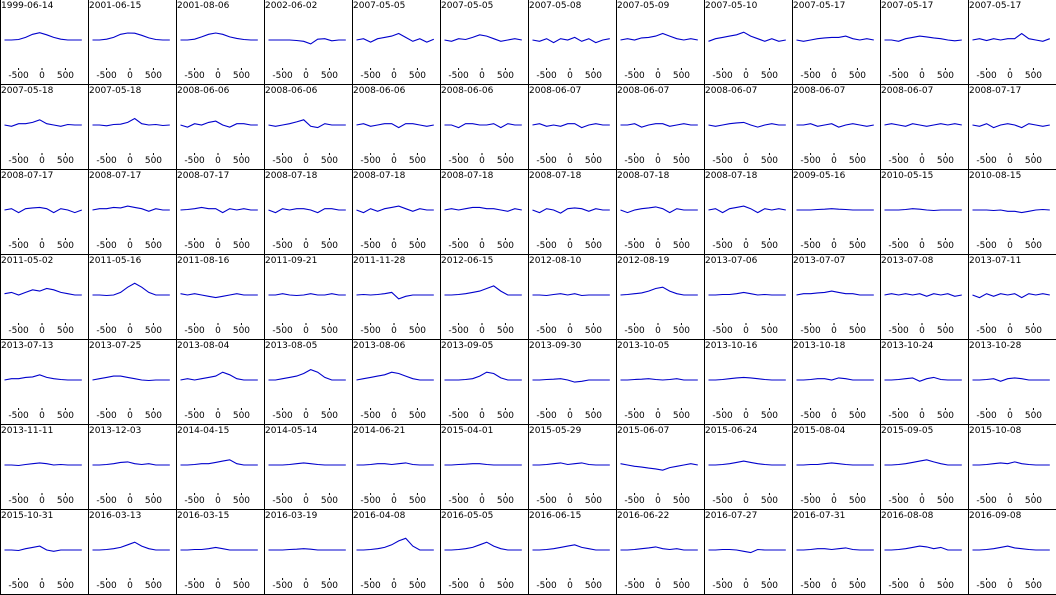 The width and height of the screenshot is (1056, 595). What do you see at coordinates (132, 552) in the screenshot?
I see `panel: 2016-03-13 -500 0 500` at bounding box center [132, 552].